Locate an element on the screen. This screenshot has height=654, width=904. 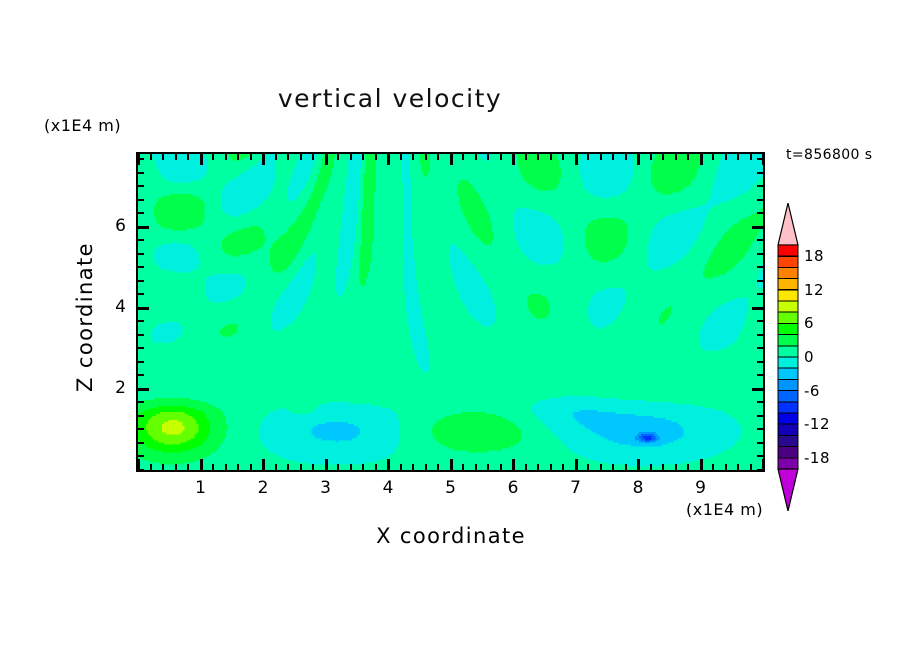
z-axis-unit-label: (x1E4 m) is located at coordinates (83, 125).